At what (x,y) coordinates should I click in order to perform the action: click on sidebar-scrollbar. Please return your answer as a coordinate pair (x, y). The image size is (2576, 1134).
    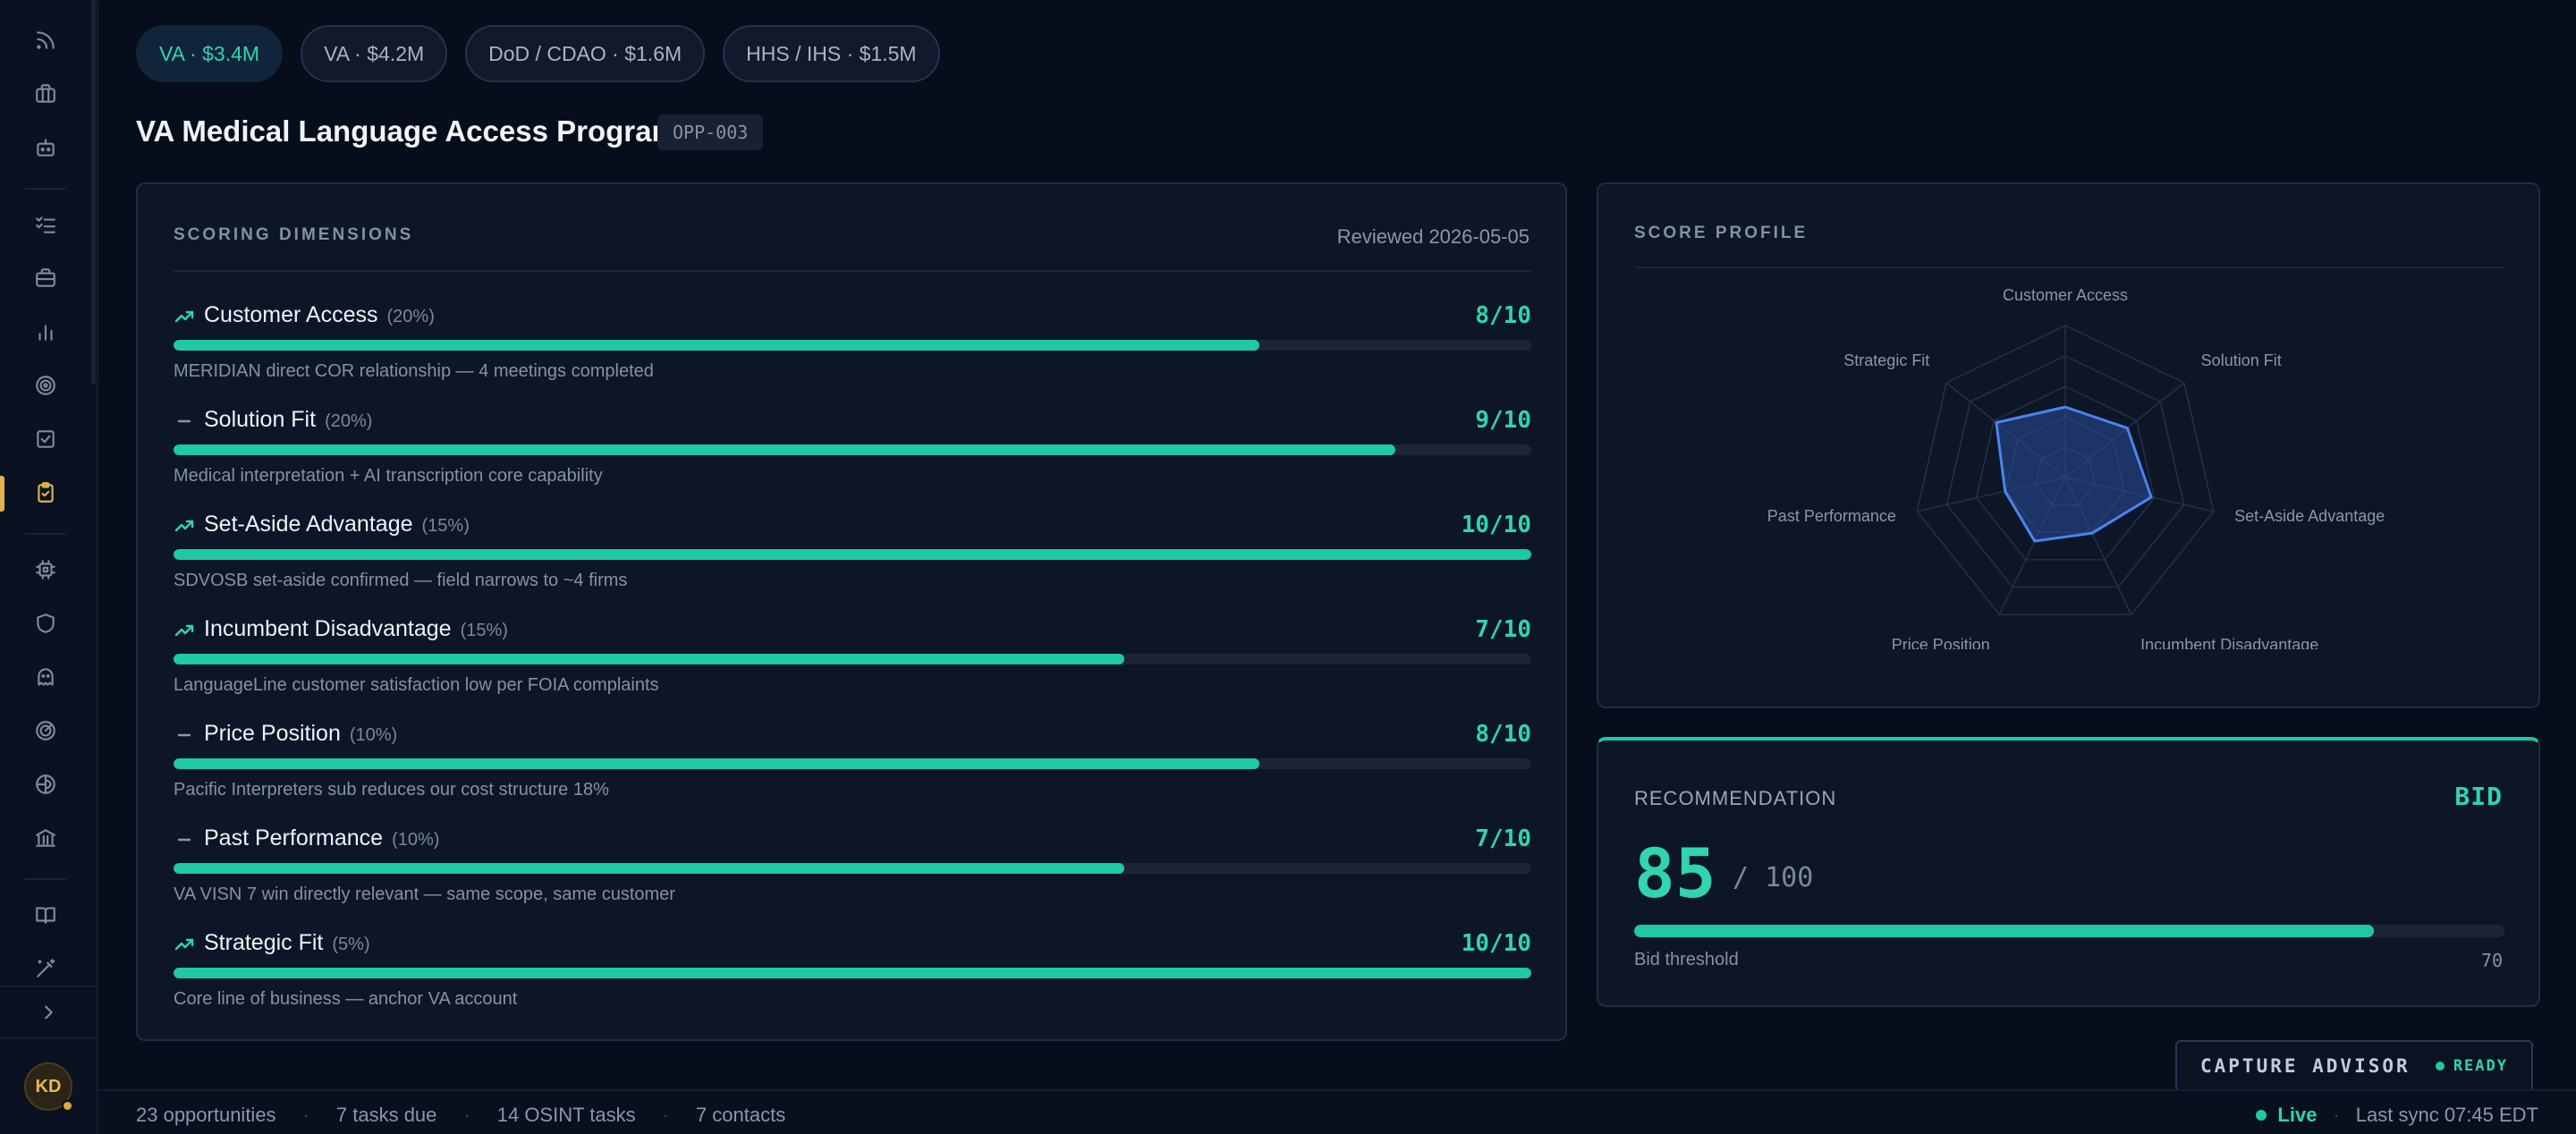
    Looking at the image, I should click on (93, 192).